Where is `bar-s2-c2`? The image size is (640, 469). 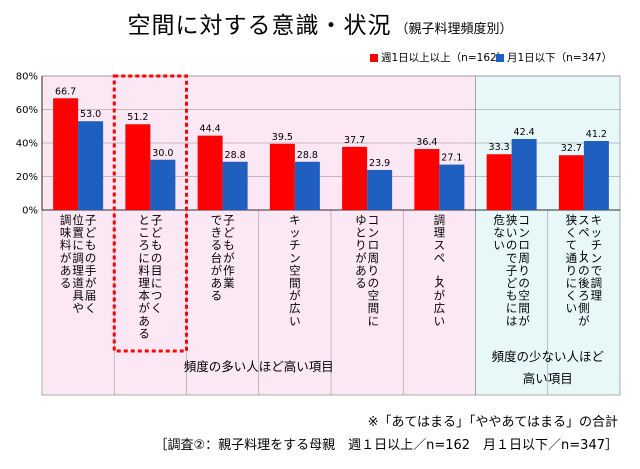 bar-s2-c2 is located at coordinates (163, 184).